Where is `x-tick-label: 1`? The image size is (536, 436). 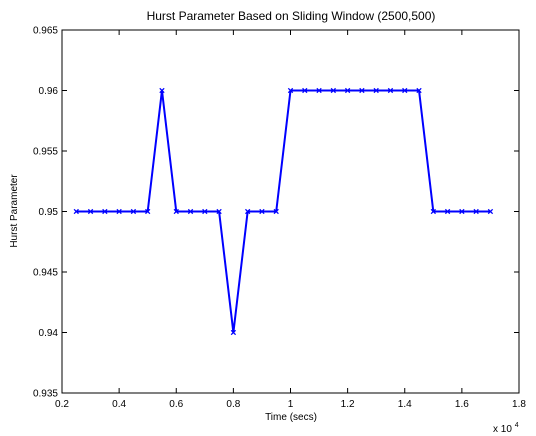 x-tick-label: 1 is located at coordinates (291, 404).